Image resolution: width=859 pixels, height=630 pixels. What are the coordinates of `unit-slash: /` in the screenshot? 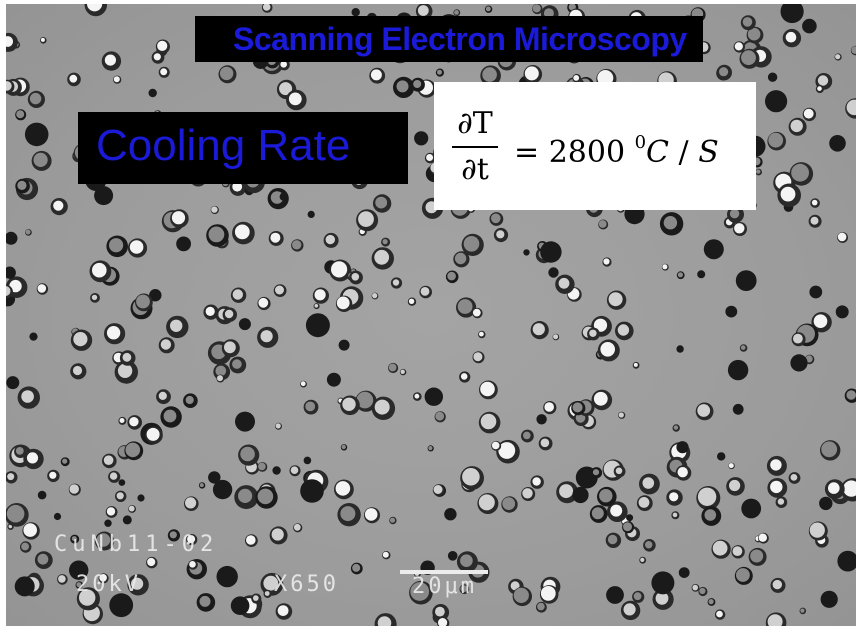 It's located at (684, 152).